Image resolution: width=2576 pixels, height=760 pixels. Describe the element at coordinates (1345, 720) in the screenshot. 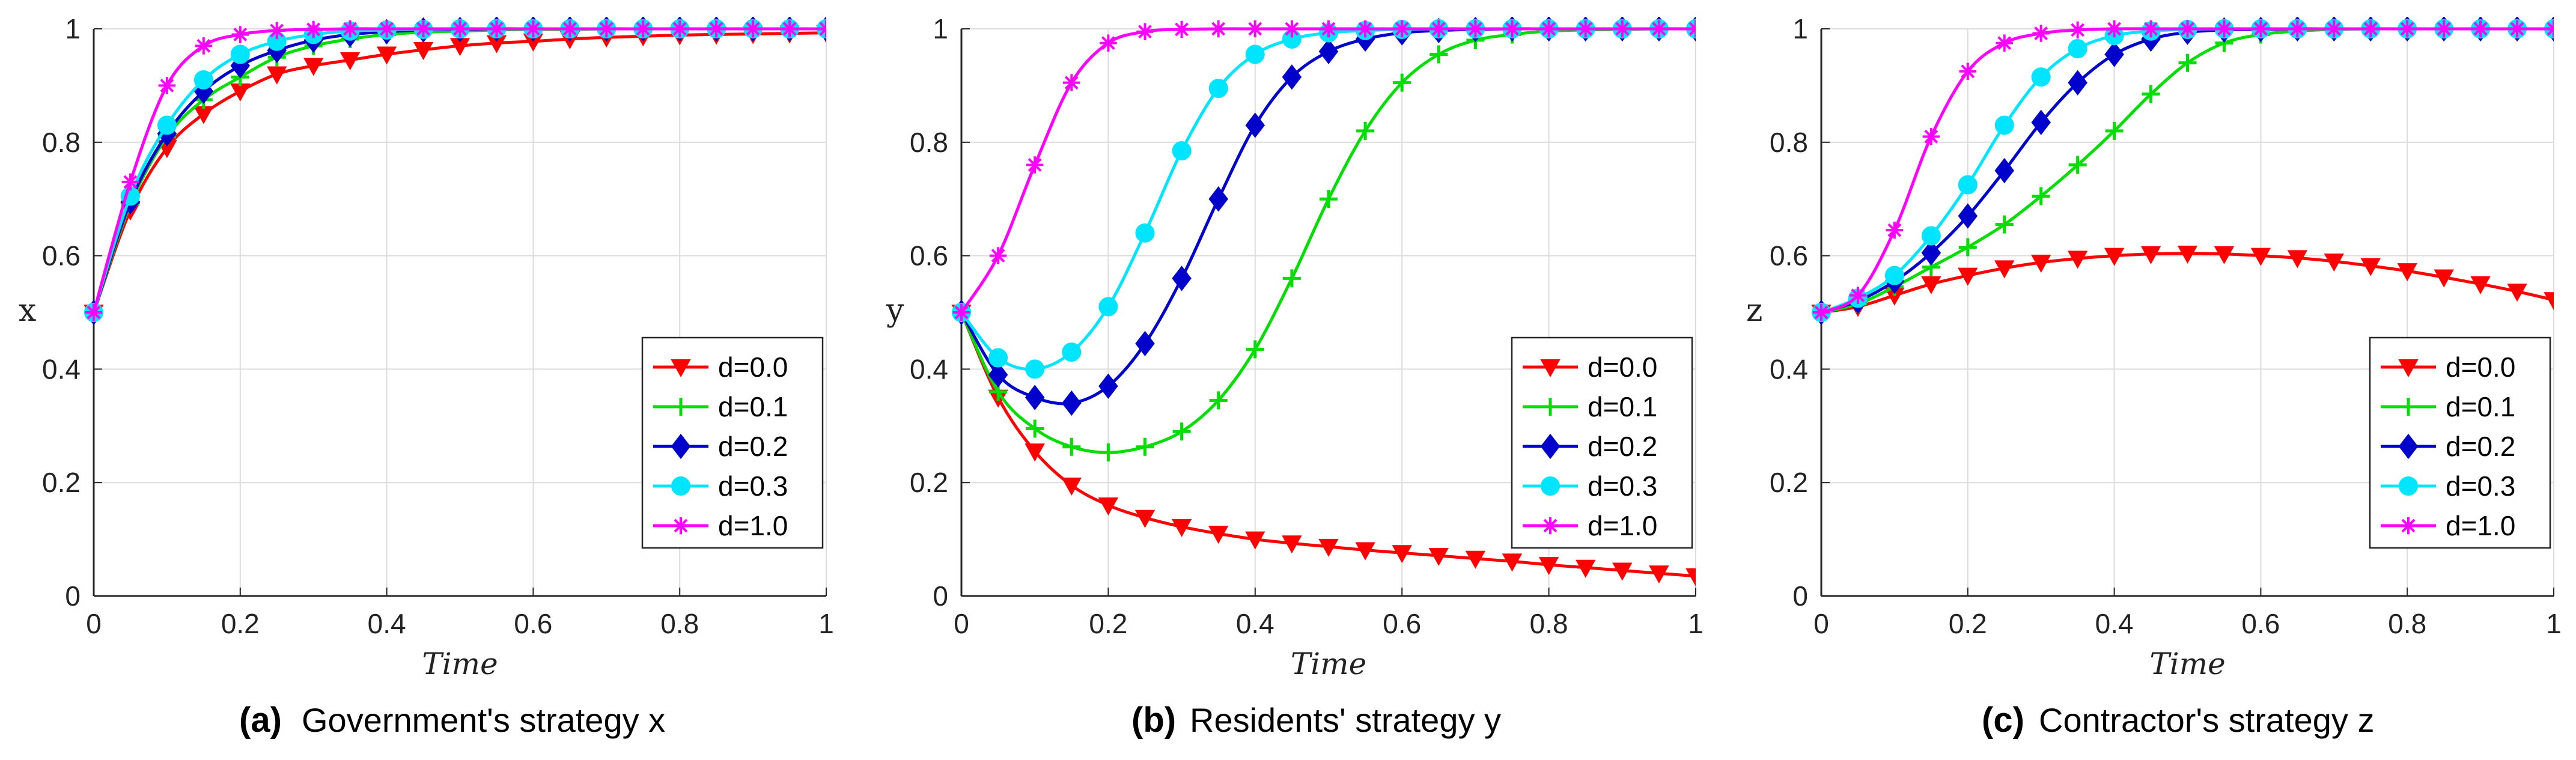

I see `caption-text: Residents' strategy y` at that location.